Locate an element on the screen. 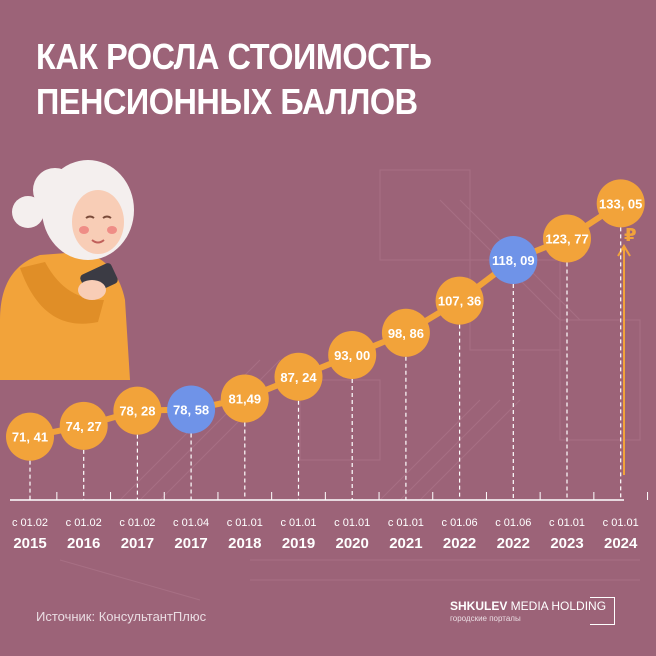 Image resolution: width=656 pixels, height=656 pixels. x-tick-year-label: 2021 is located at coordinates (405, 543).